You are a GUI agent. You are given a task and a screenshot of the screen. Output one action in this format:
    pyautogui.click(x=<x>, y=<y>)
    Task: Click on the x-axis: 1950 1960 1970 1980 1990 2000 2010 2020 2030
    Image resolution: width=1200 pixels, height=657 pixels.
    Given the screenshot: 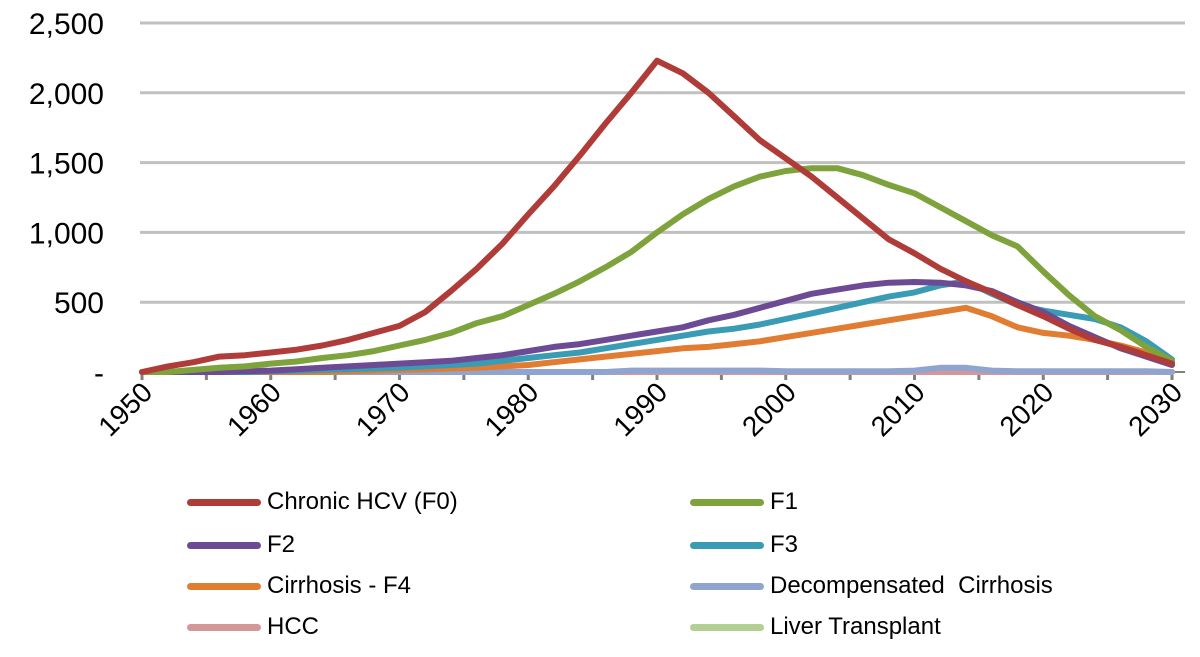 What is the action you would take?
    pyautogui.click(x=640, y=406)
    